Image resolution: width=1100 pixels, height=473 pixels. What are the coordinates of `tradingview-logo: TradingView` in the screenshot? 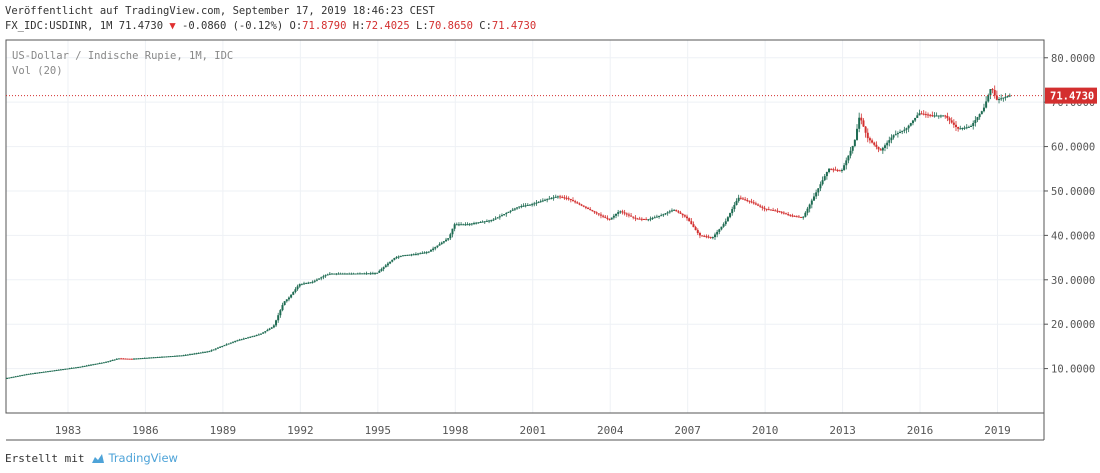 It's located at (133, 458).